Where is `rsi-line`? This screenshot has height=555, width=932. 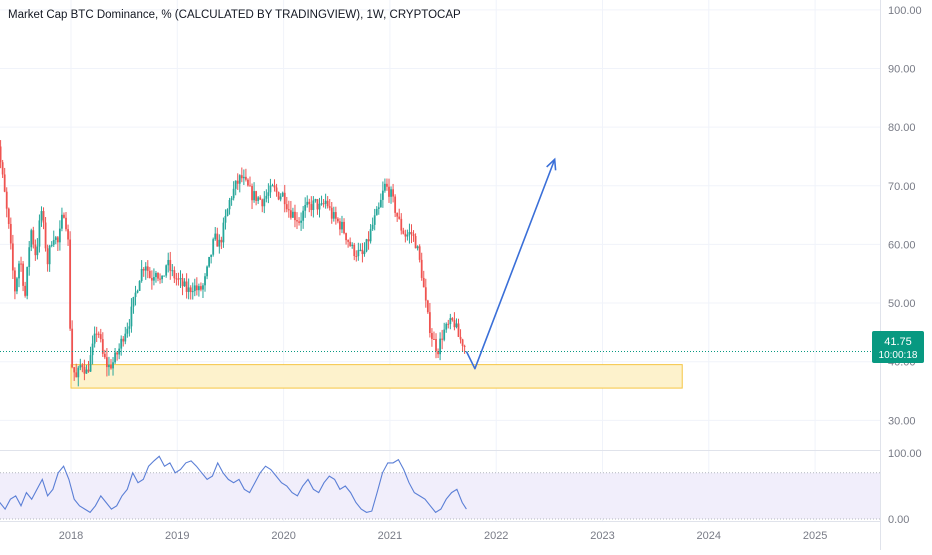 rsi-line is located at coordinates (233, 484).